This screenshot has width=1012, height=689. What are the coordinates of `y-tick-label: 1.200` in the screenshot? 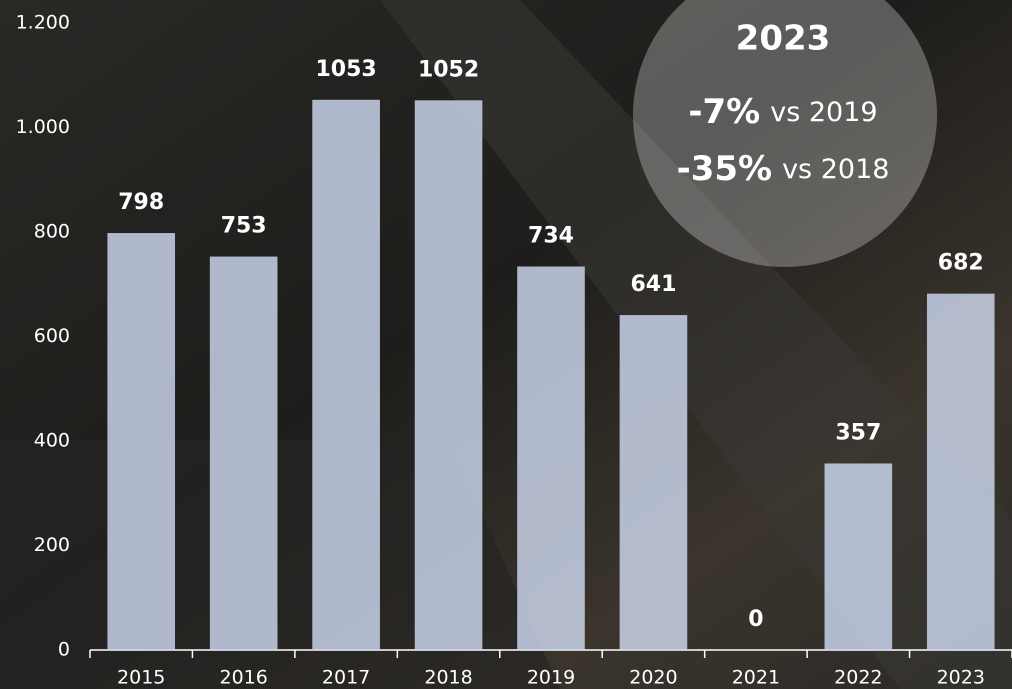 It's located at (43, 23).